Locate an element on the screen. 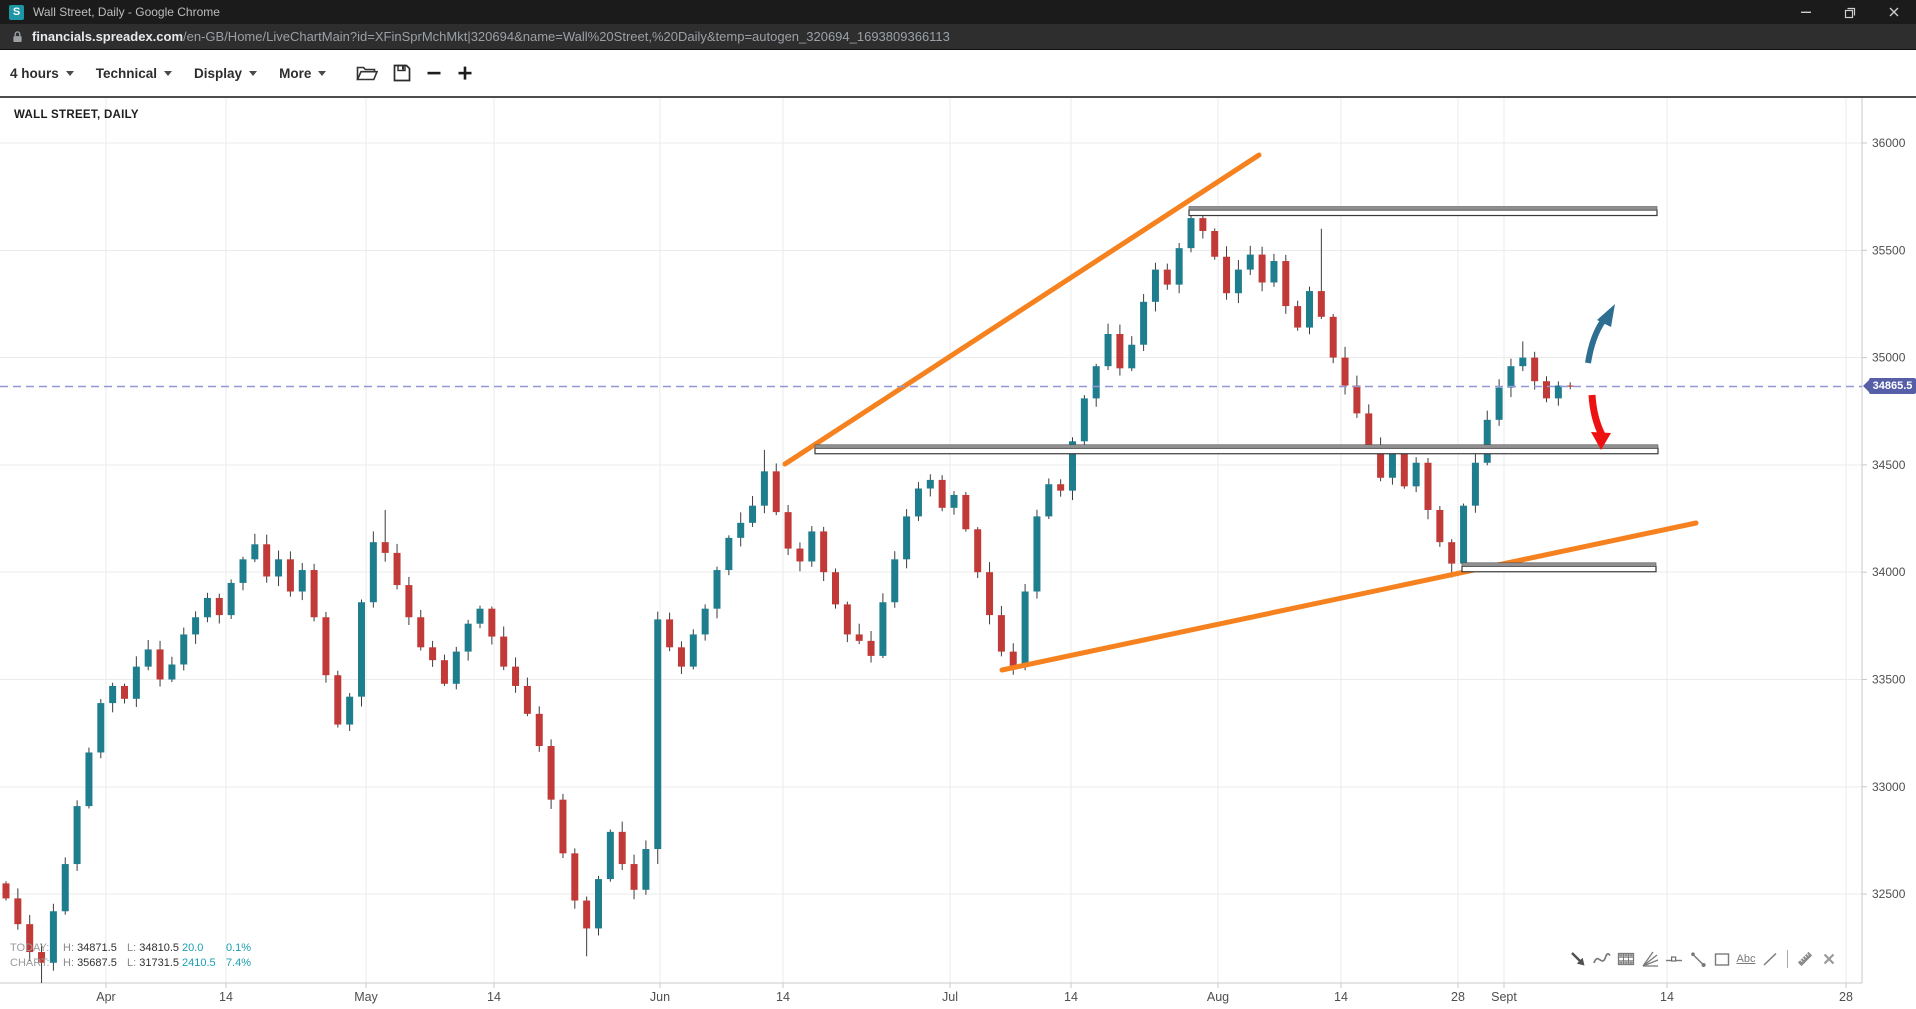 Image resolution: width=1916 pixels, height=1009 pixels. cursor-arrow-icon is located at coordinates (1578, 959).